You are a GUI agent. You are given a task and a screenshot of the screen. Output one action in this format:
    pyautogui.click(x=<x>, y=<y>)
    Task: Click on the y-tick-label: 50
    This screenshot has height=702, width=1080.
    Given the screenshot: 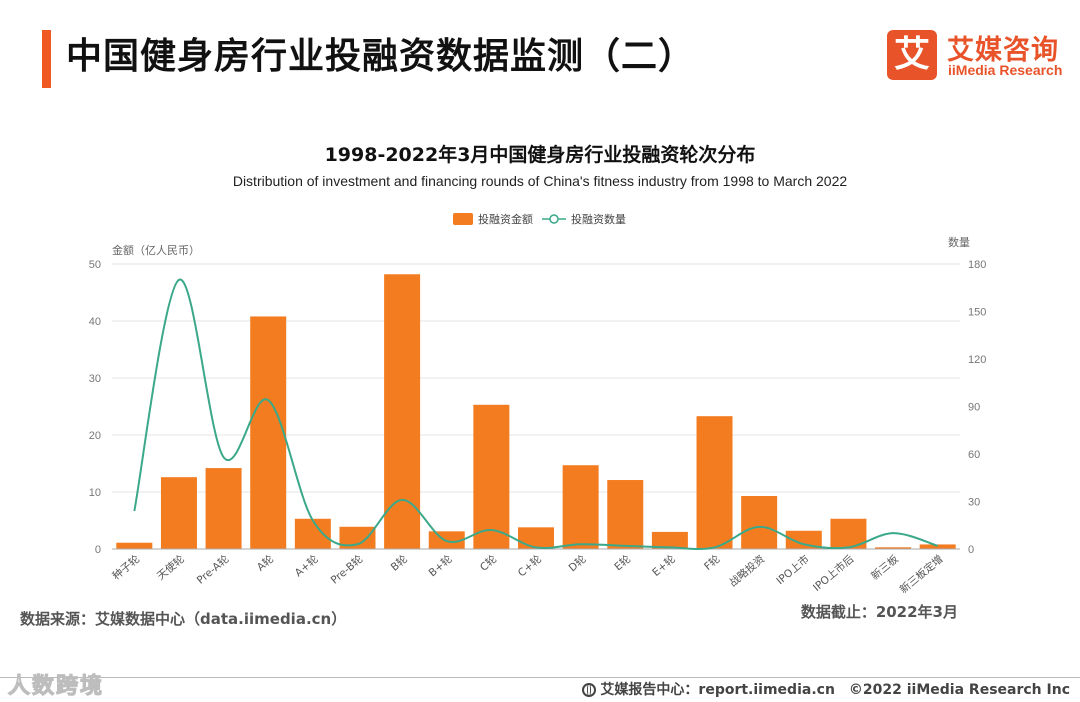 What is the action you would take?
    pyautogui.click(x=95, y=265)
    